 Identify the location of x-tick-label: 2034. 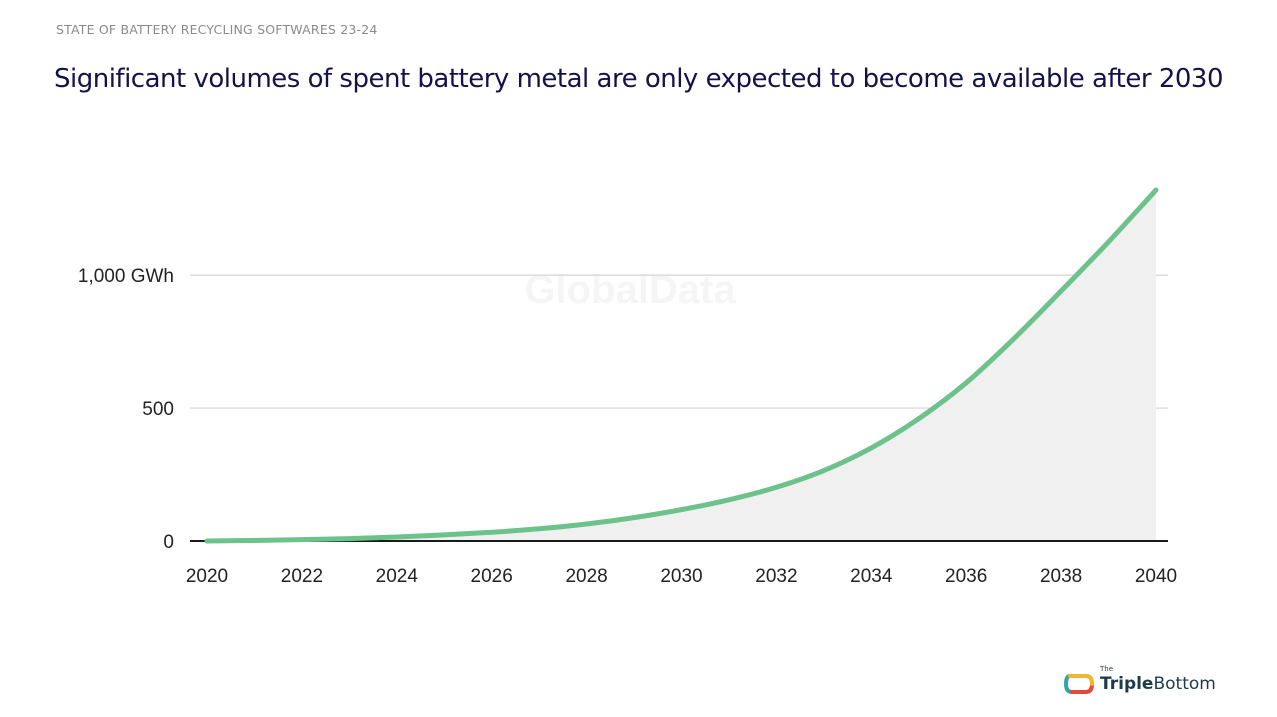
(871, 576).